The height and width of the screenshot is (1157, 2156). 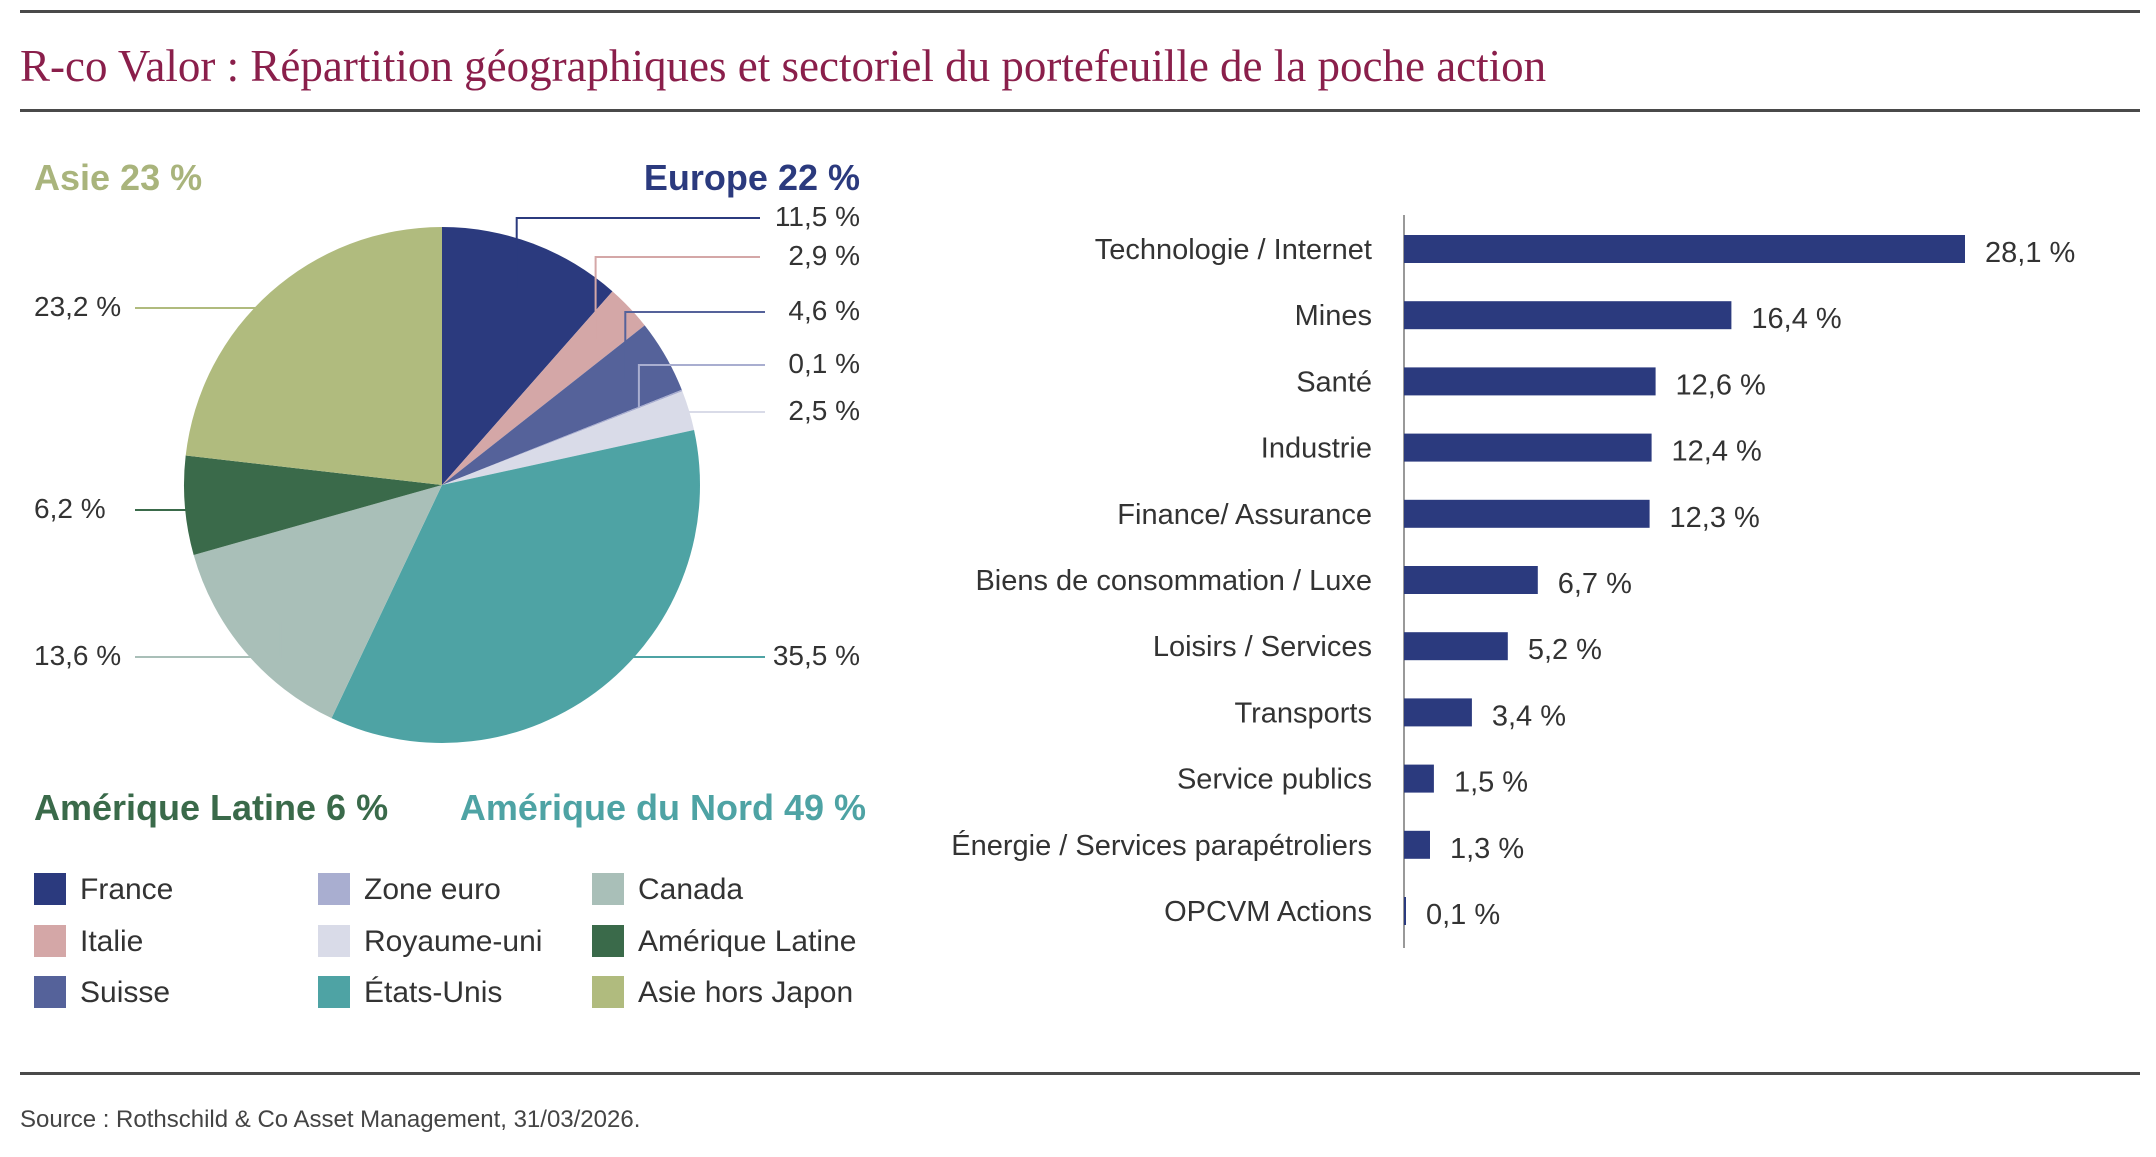 I want to click on region-label-asie-23: Asie 23 %, so click(x=118, y=177).